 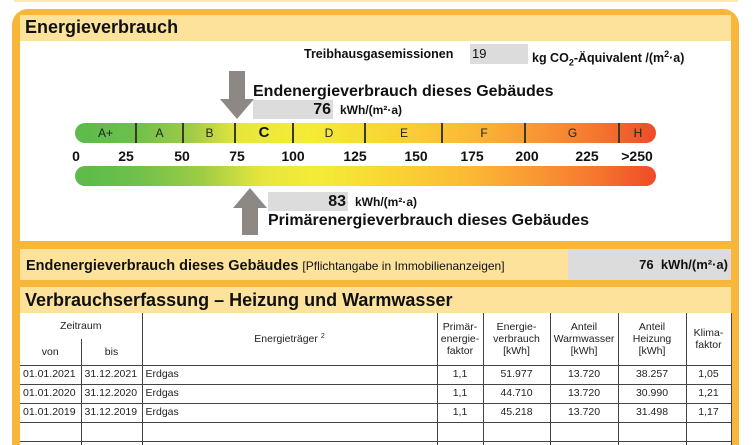 I want to click on class-d: D, so click(x=329, y=133).